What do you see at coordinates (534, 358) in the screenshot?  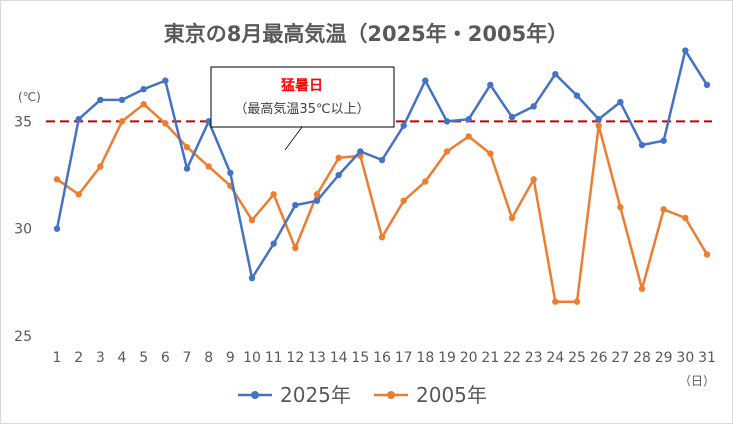 I see `x-tick-label: 23` at bounding box center [534, 358].